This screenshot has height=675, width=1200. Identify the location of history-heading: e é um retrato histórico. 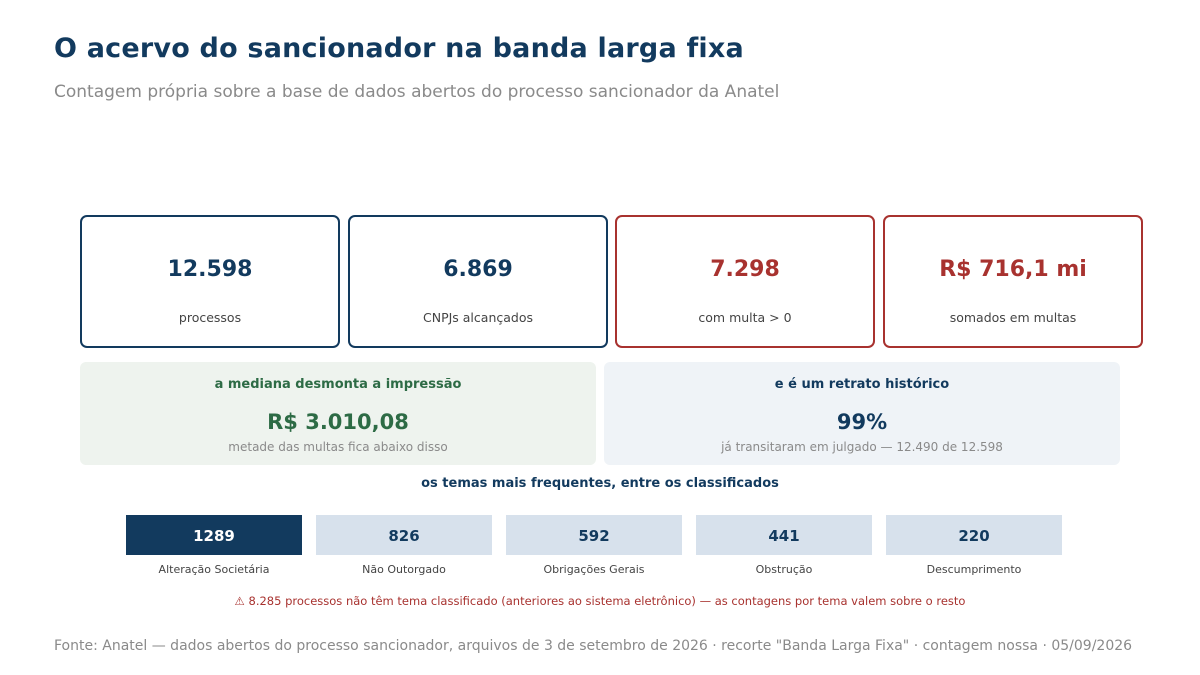
(862, 384).